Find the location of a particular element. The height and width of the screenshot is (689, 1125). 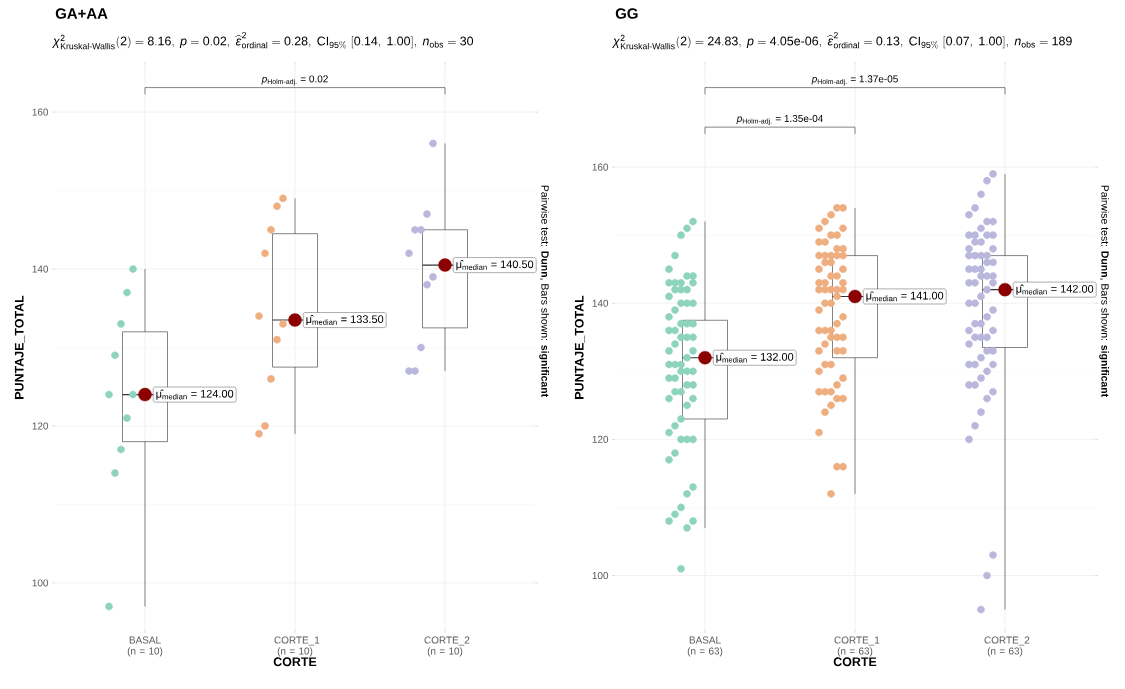

data-label: μ̂$_{median}$ = 124.00 is located at coordinates (195, 394).